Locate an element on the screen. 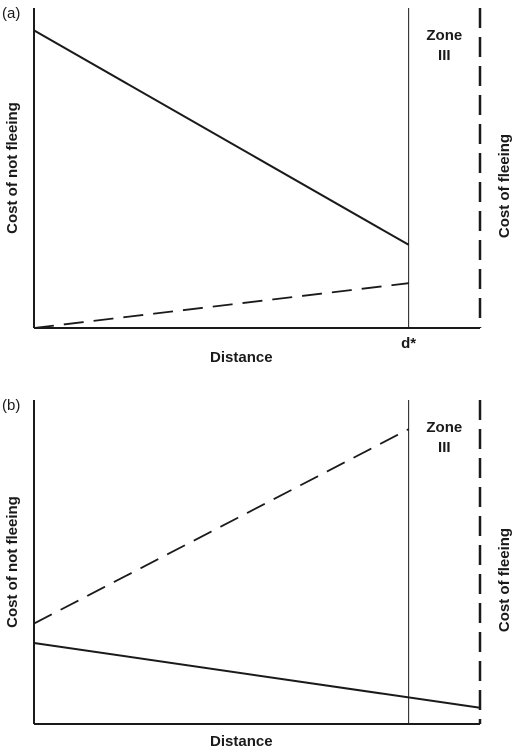  marker-tick-label: d* is located at coordinates (408, 343).